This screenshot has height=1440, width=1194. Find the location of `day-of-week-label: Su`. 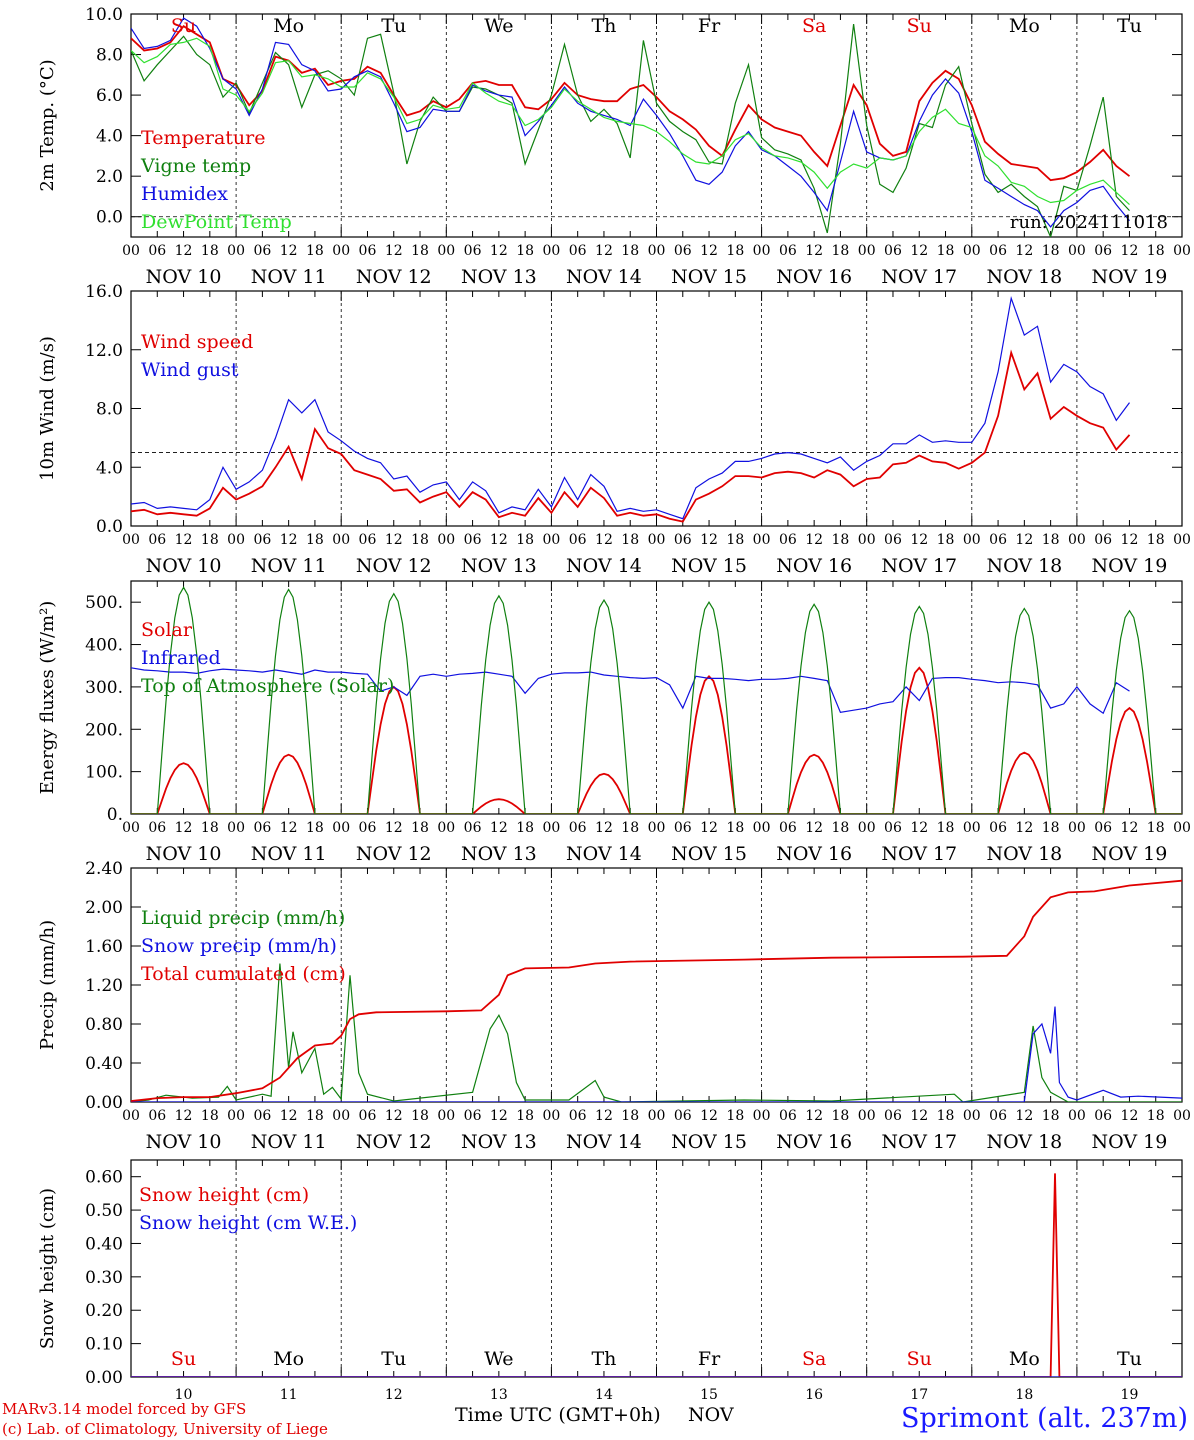

day-of-week-label: Su is located at coordinates (183, 1359).